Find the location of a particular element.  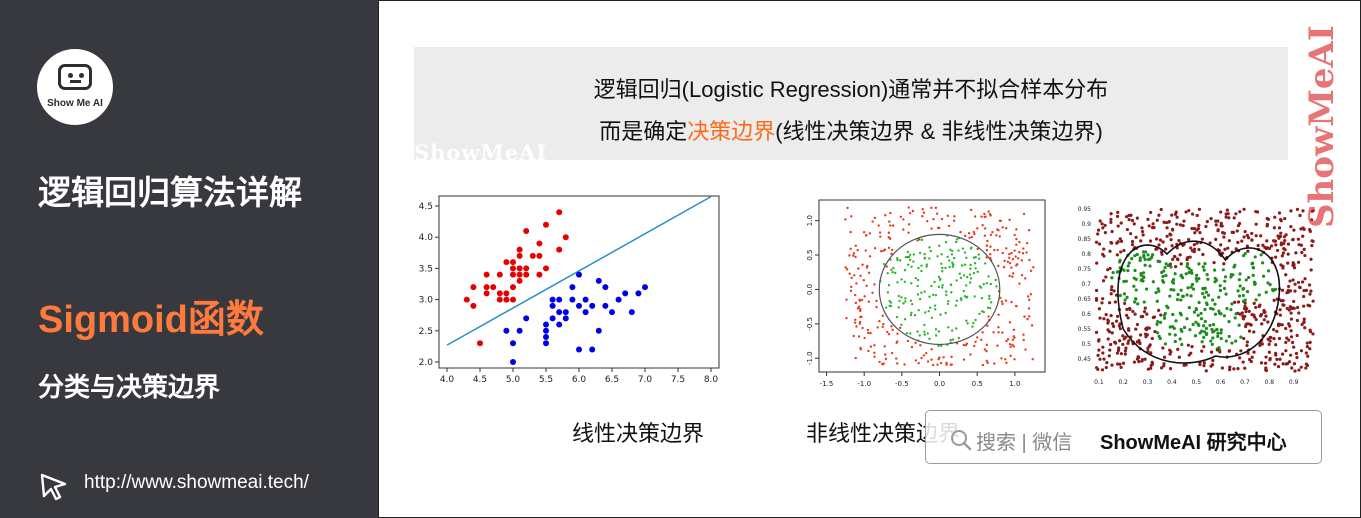

y-tick-label: 4.0 is located at coordinates (426, 238).